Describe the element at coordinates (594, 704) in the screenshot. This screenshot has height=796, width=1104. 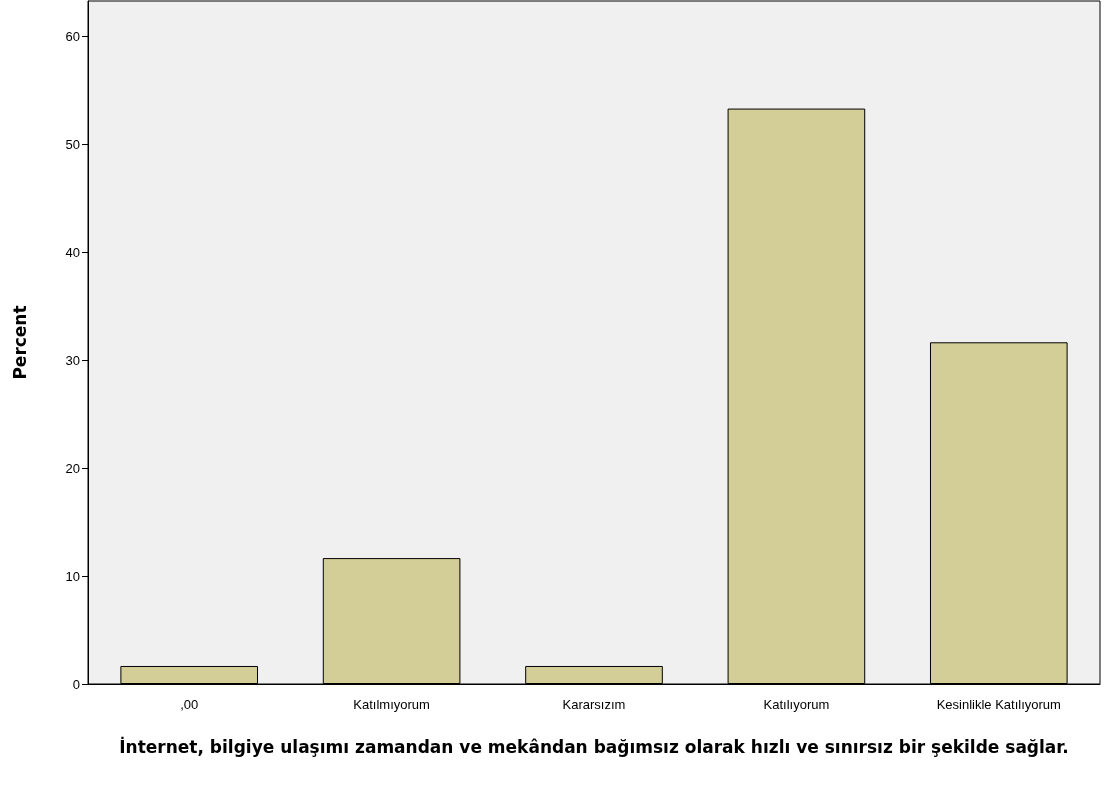
I see `x-tick-label: Kararsızım` at that location.